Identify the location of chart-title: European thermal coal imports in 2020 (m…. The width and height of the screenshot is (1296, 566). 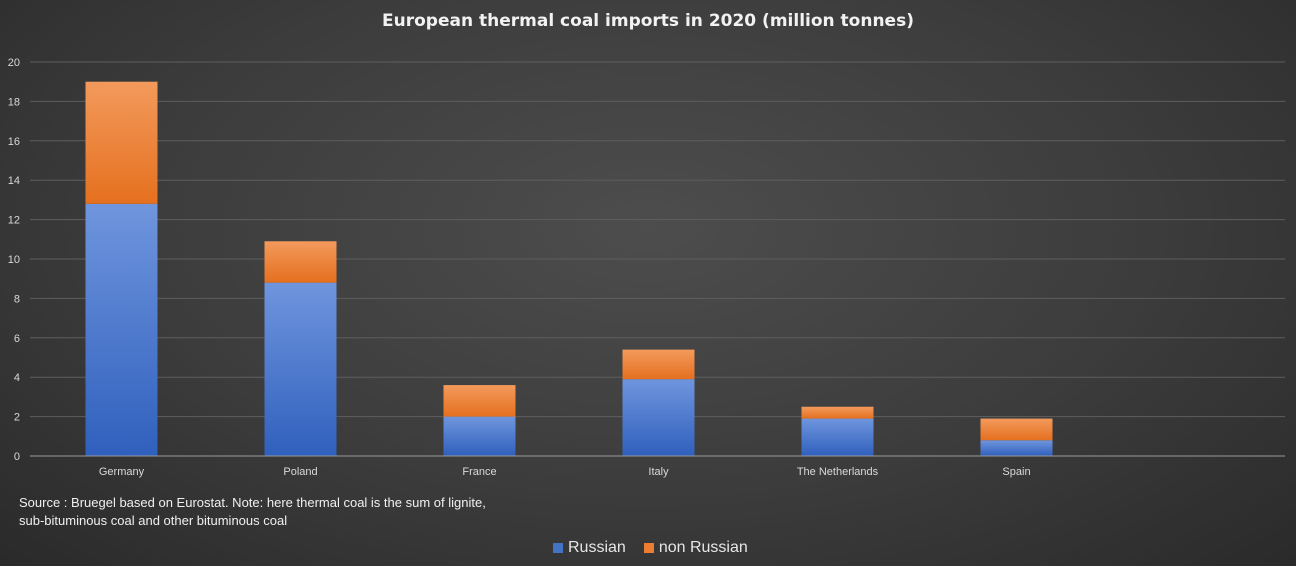
(648, 21).